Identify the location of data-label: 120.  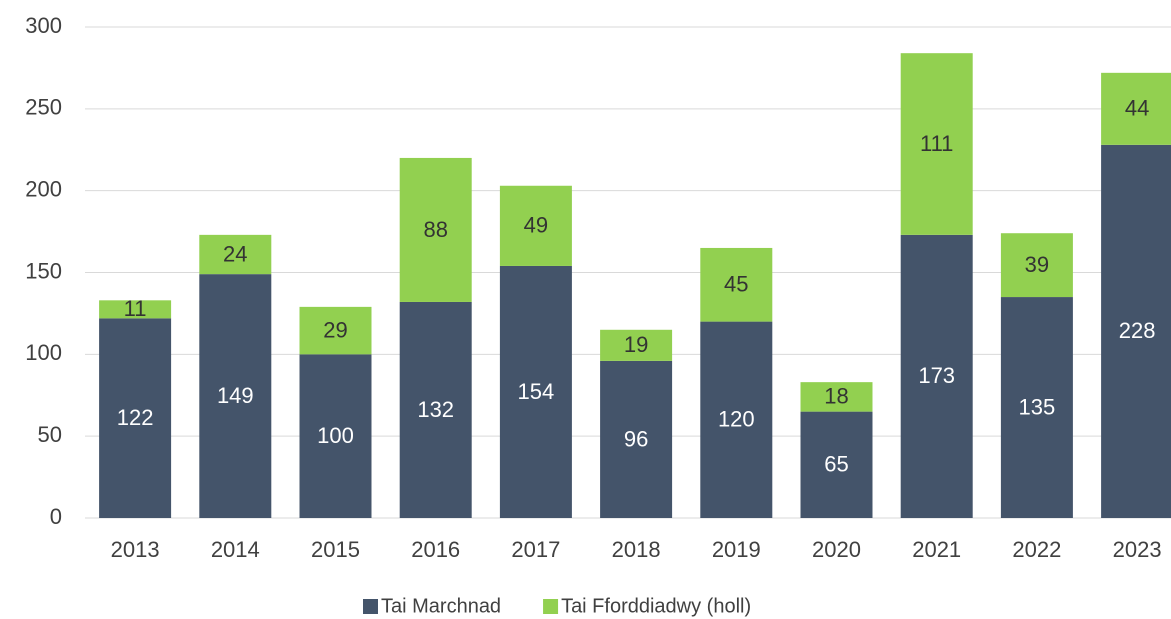
(736, 419).